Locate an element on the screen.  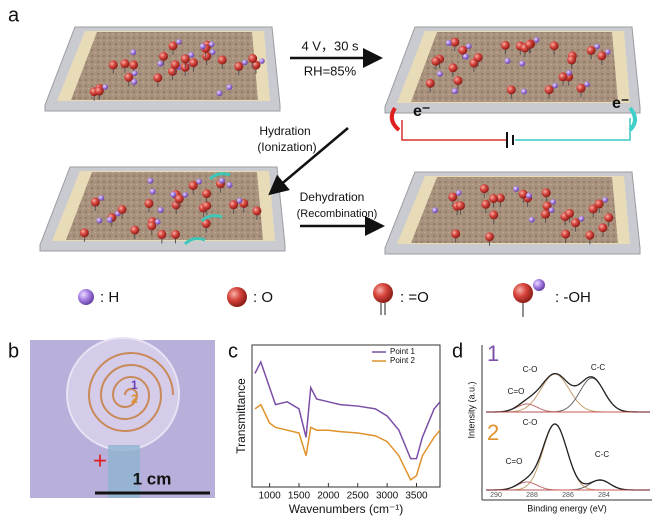
y-axis-label: Transmittance is located at coordinates (241, 416).